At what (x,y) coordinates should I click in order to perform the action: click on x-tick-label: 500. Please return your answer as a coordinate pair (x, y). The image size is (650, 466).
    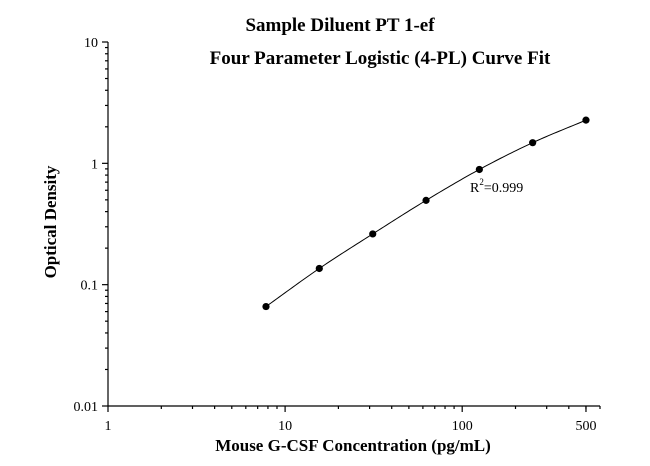
    Looking at the image, I should click on (585, 426).